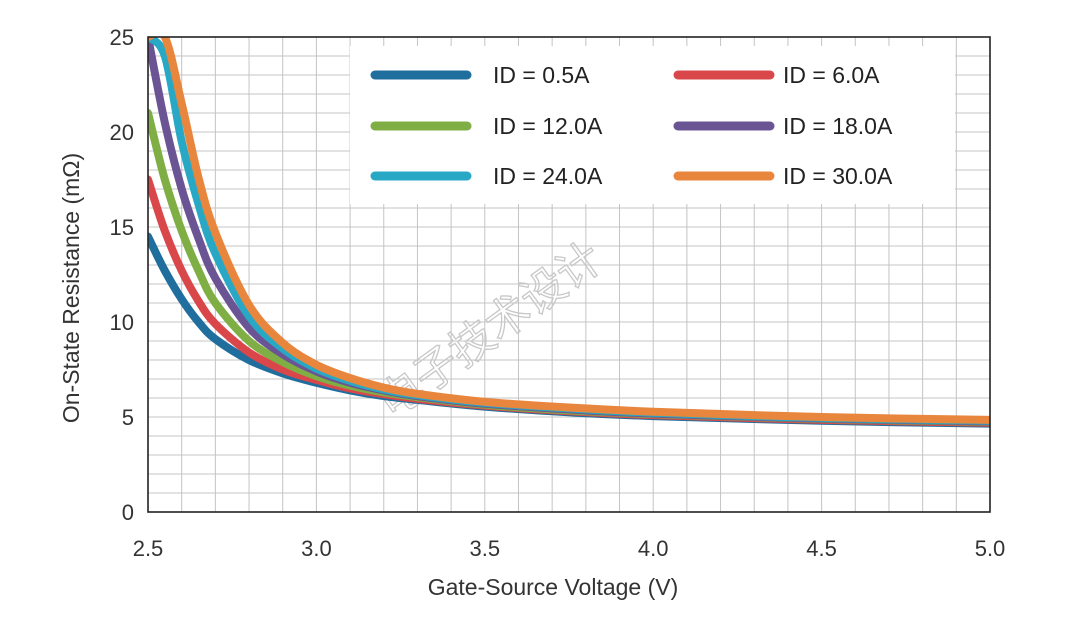 The height and width of the screenshot is (626, 1070). Describe the element at coordinates (838, 126) in the screenshot. I see `legend-label: ID = 18.0A` at that location.